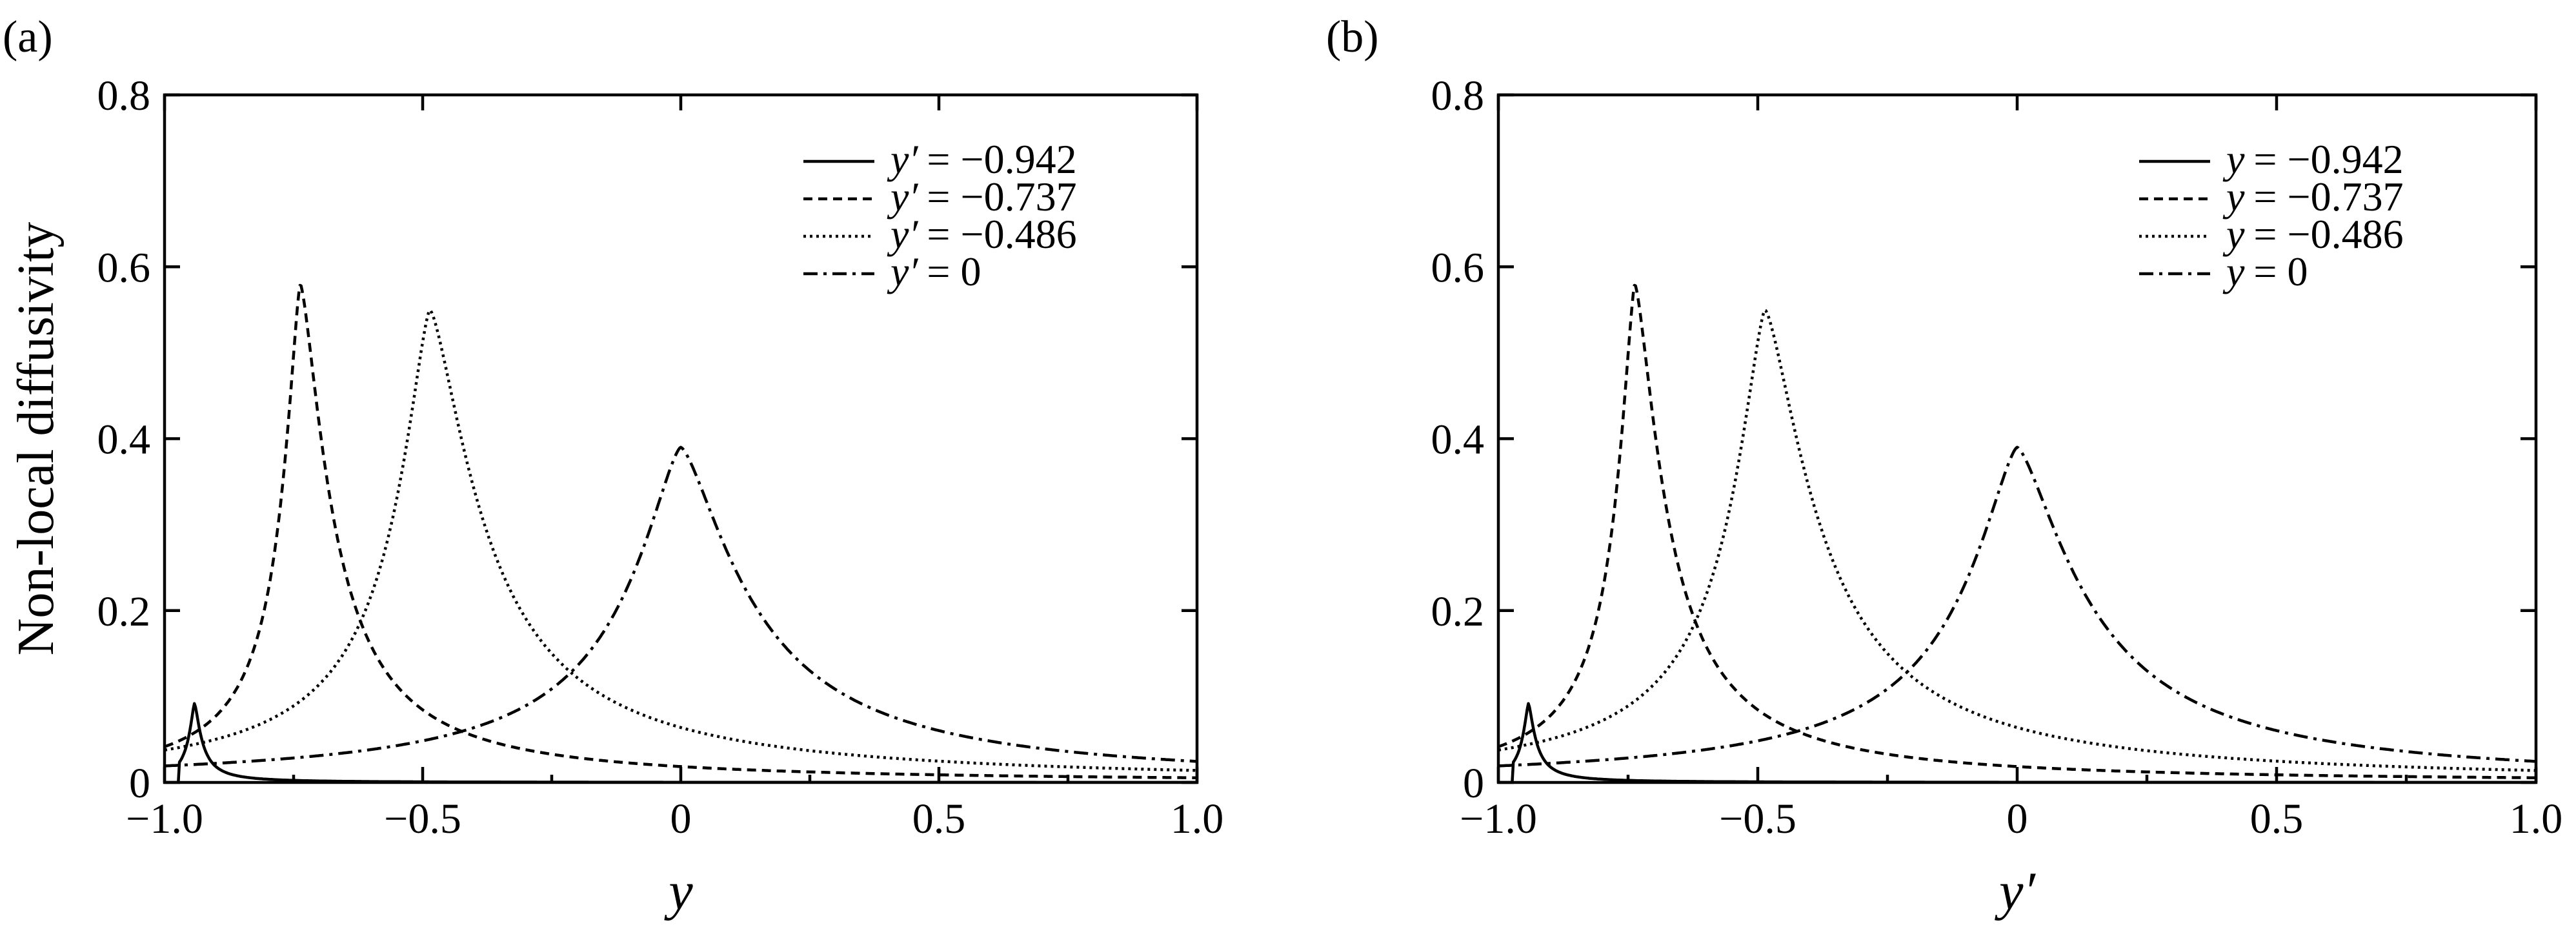 The image size is (2576, 929). Describe the element at coordinates (2313, 159) in the screenshot. I see `legend-entry-1: y = −0.942` at that location.